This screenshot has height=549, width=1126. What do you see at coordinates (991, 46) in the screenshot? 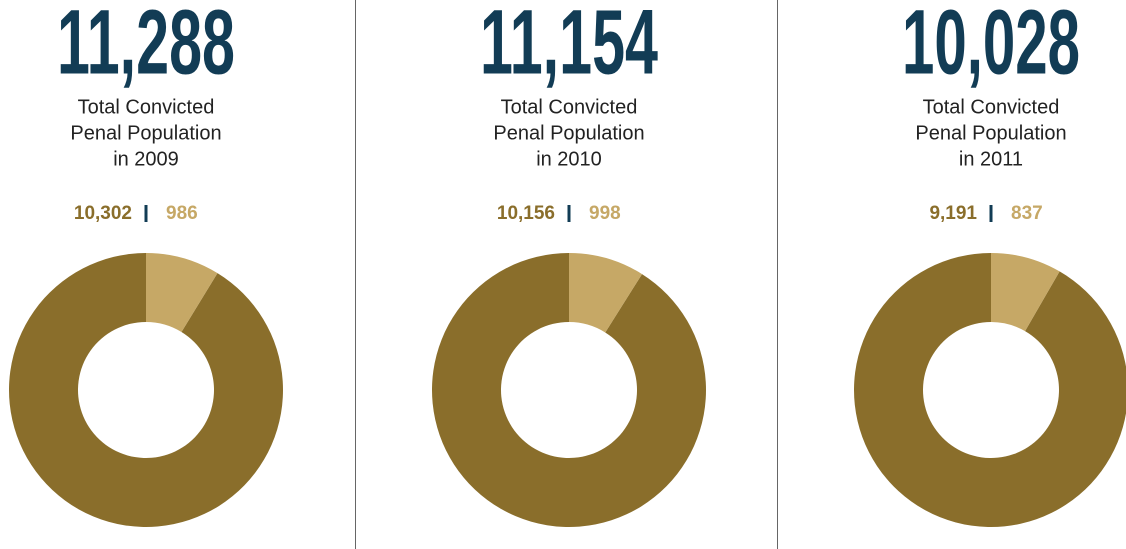
I see `total-number: 10,028` at bounding box center [991, 46].